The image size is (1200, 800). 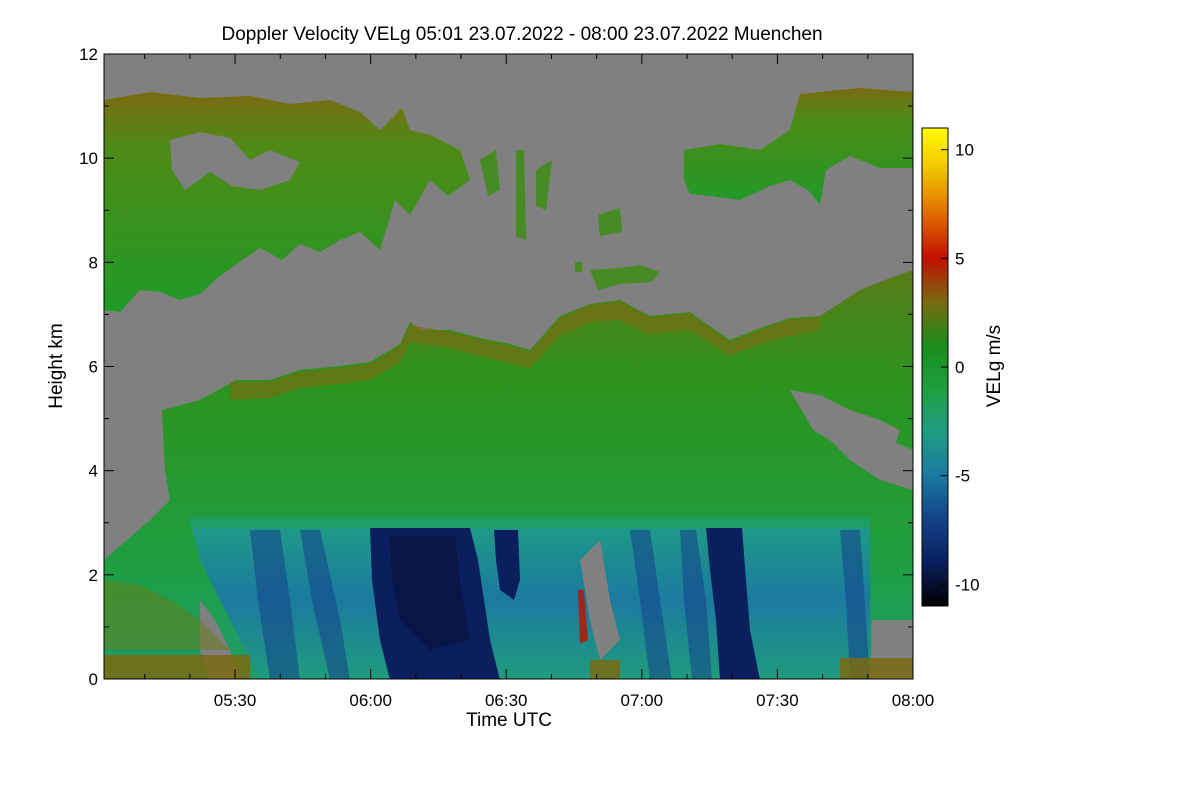 What do you see at coordinates (994, 366) in the screenshot?
I see `colorbar-title: VELg m/s` at bounding box center [994, 366].